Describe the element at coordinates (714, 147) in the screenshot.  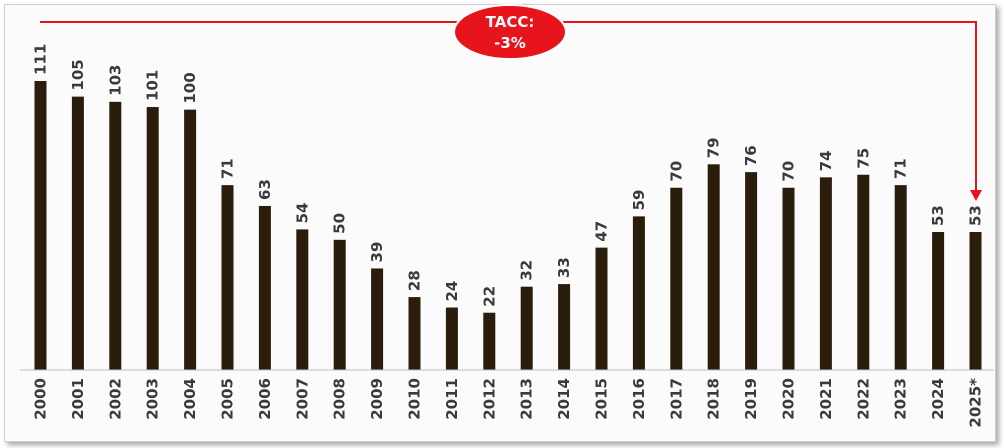
I see `value-label-2018: 79` at that location.